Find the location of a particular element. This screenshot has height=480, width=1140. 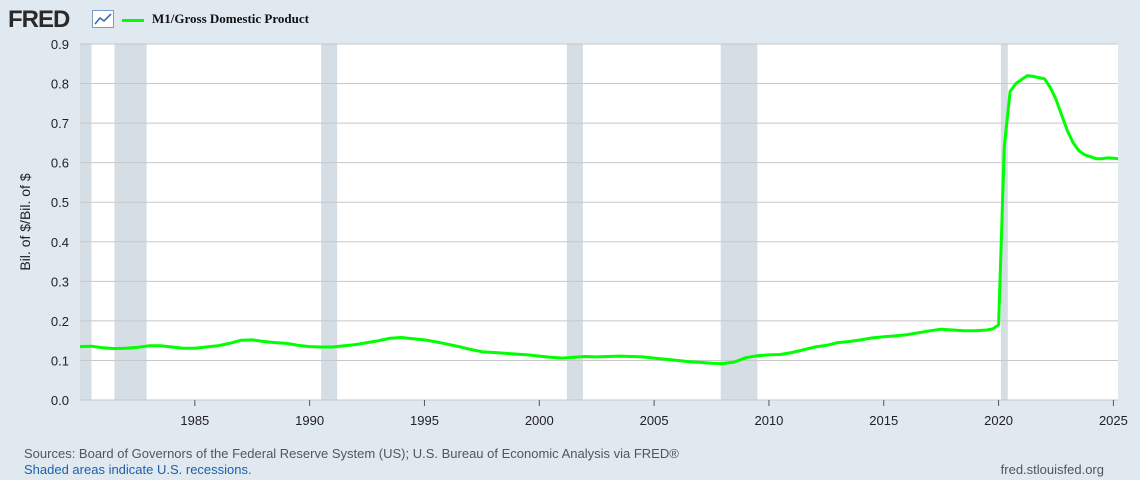

x-tick-label: 2010 is located at coordinates (768, 420).